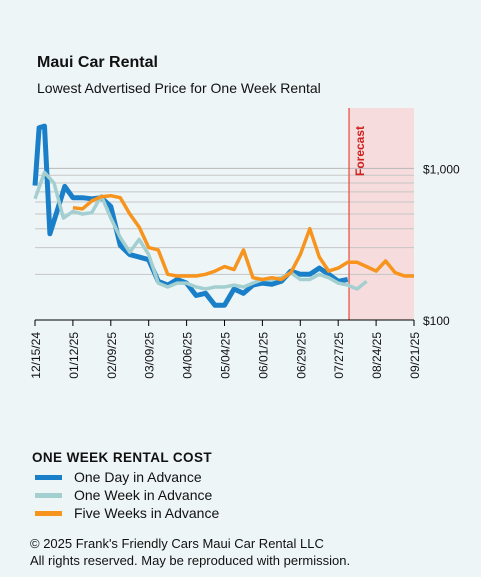 The height and width of the screenshot is (577, 481). Describe the element at coordinates (360, 151) in the screenshot. I see `forecast-label: Forecast` at that location.